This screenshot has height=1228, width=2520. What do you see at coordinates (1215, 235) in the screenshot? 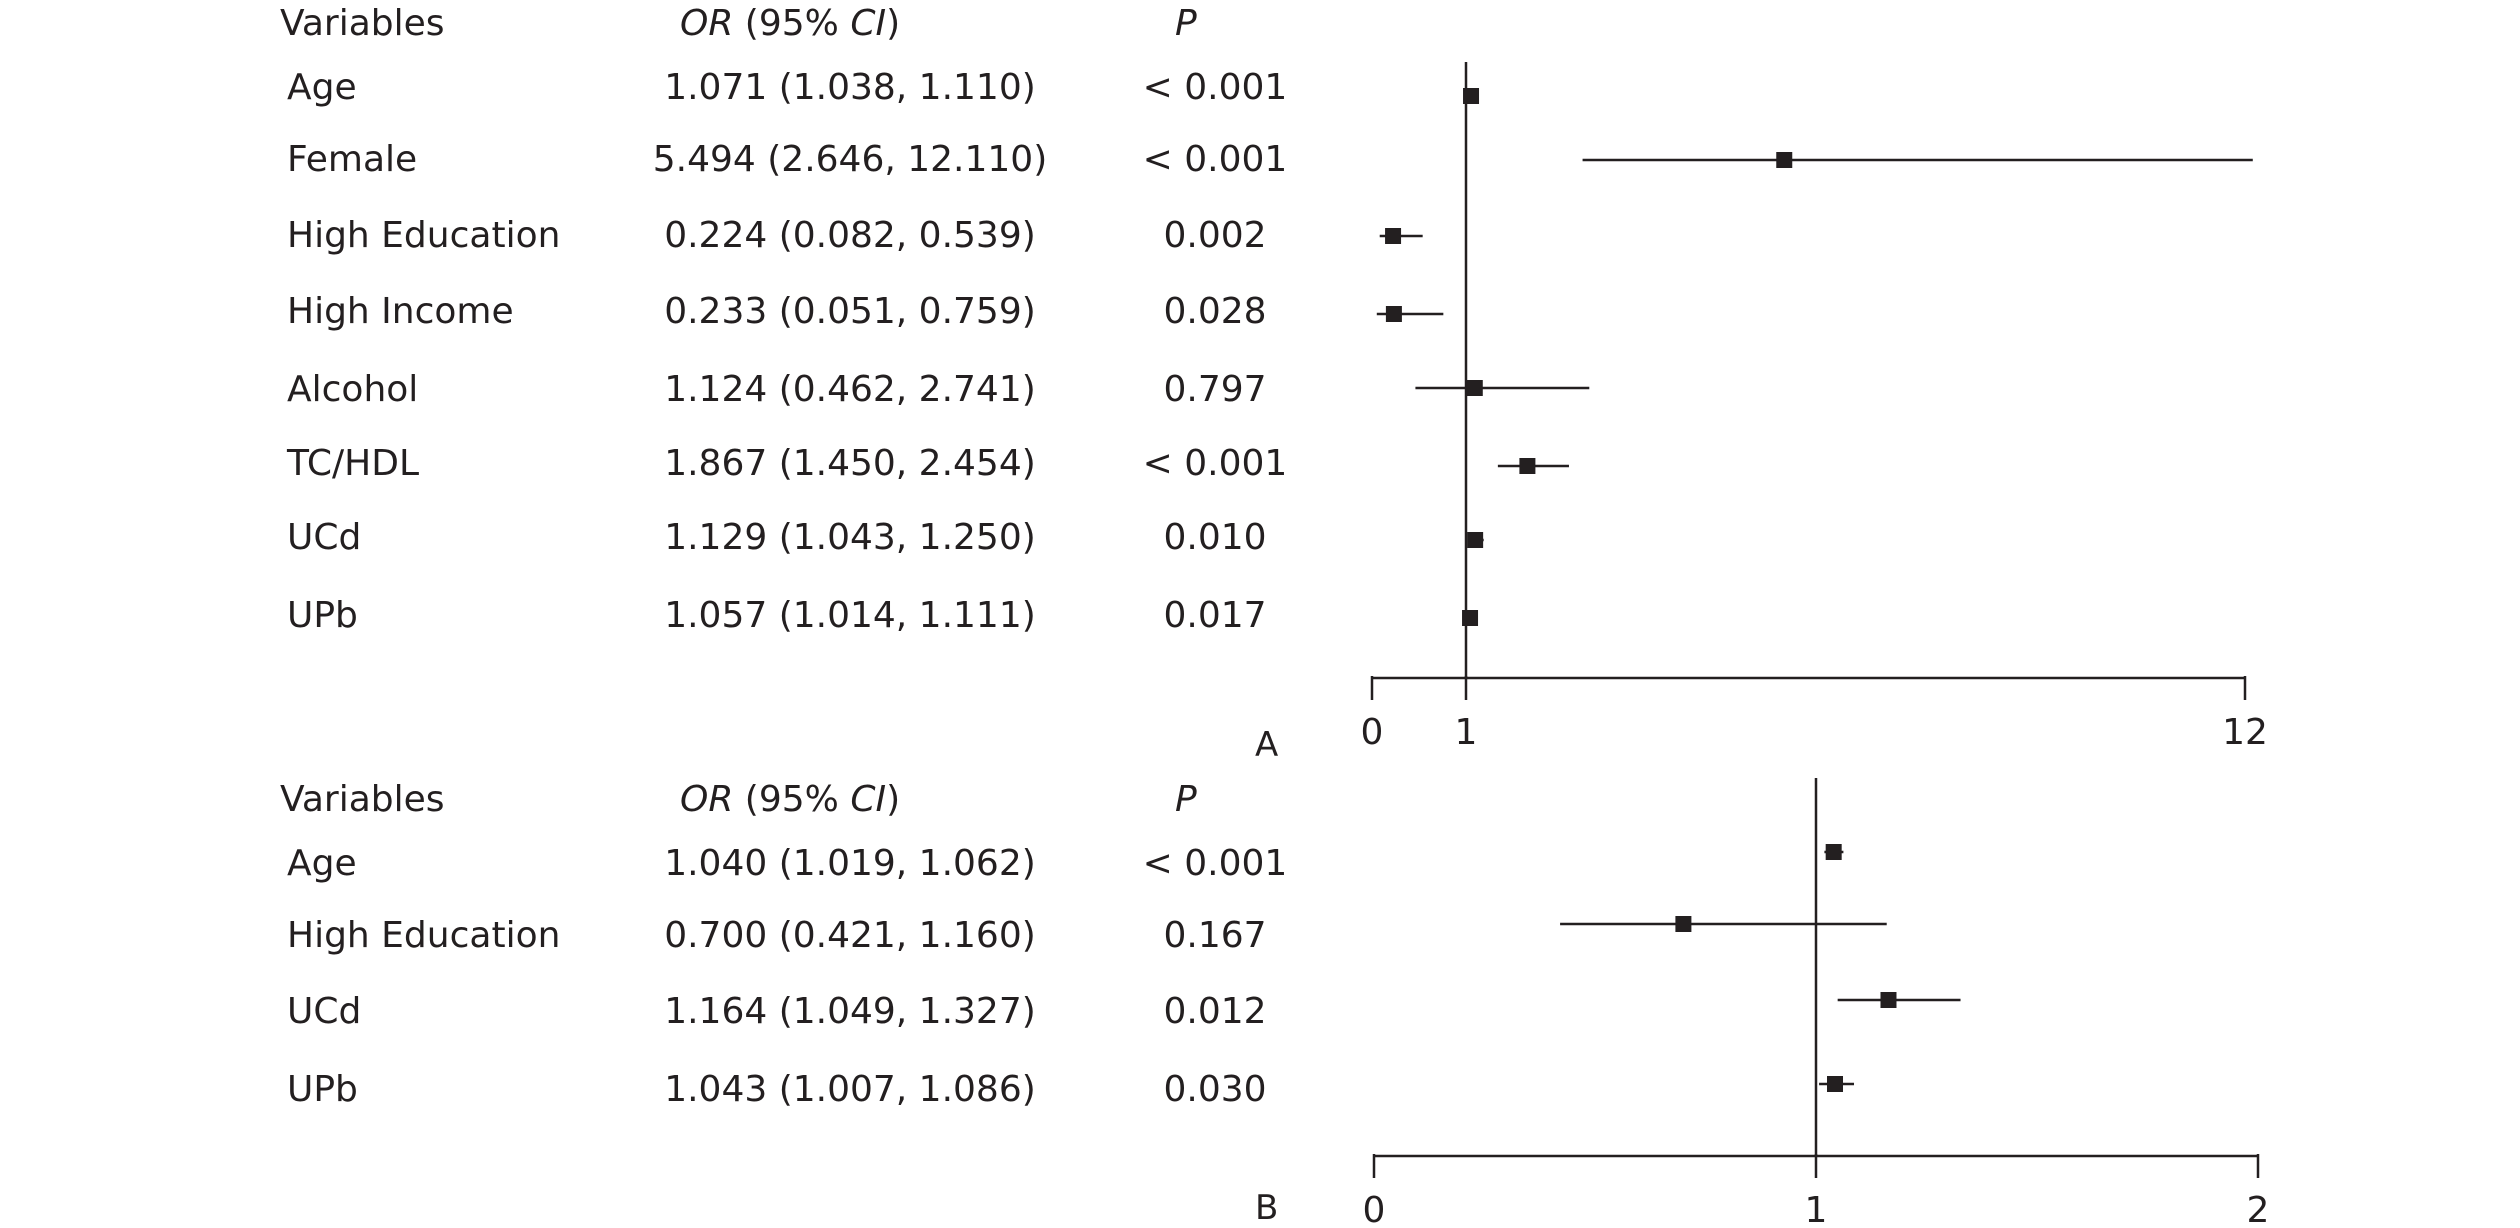
I see `cell-p-value: 0.002` at bounding box center [1215, 235].